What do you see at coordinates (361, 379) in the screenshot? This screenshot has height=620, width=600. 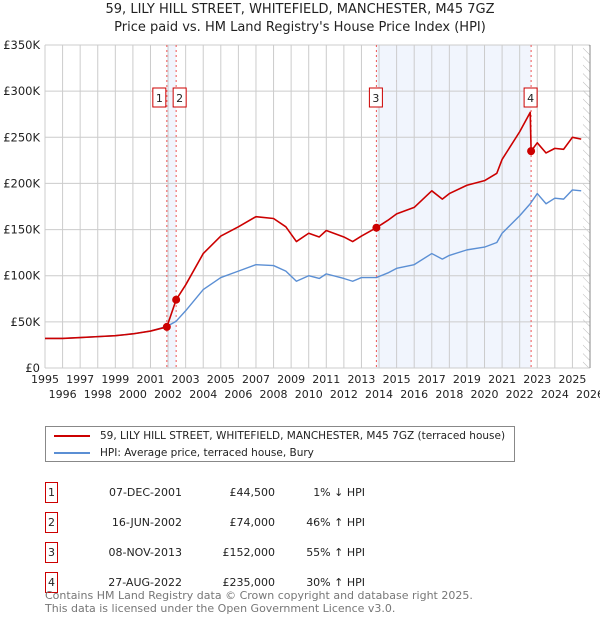 I see `x-tick-label: 2013` at bounding box center [361, 379].